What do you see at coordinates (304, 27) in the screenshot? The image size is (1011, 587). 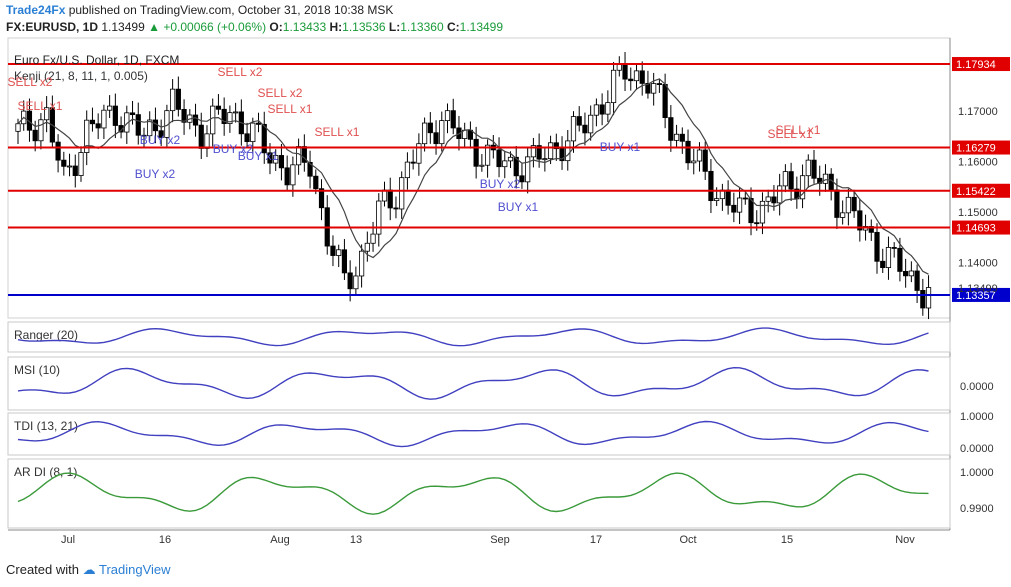 I see `open-value: 1.13433` at bounding box center [304, 27].